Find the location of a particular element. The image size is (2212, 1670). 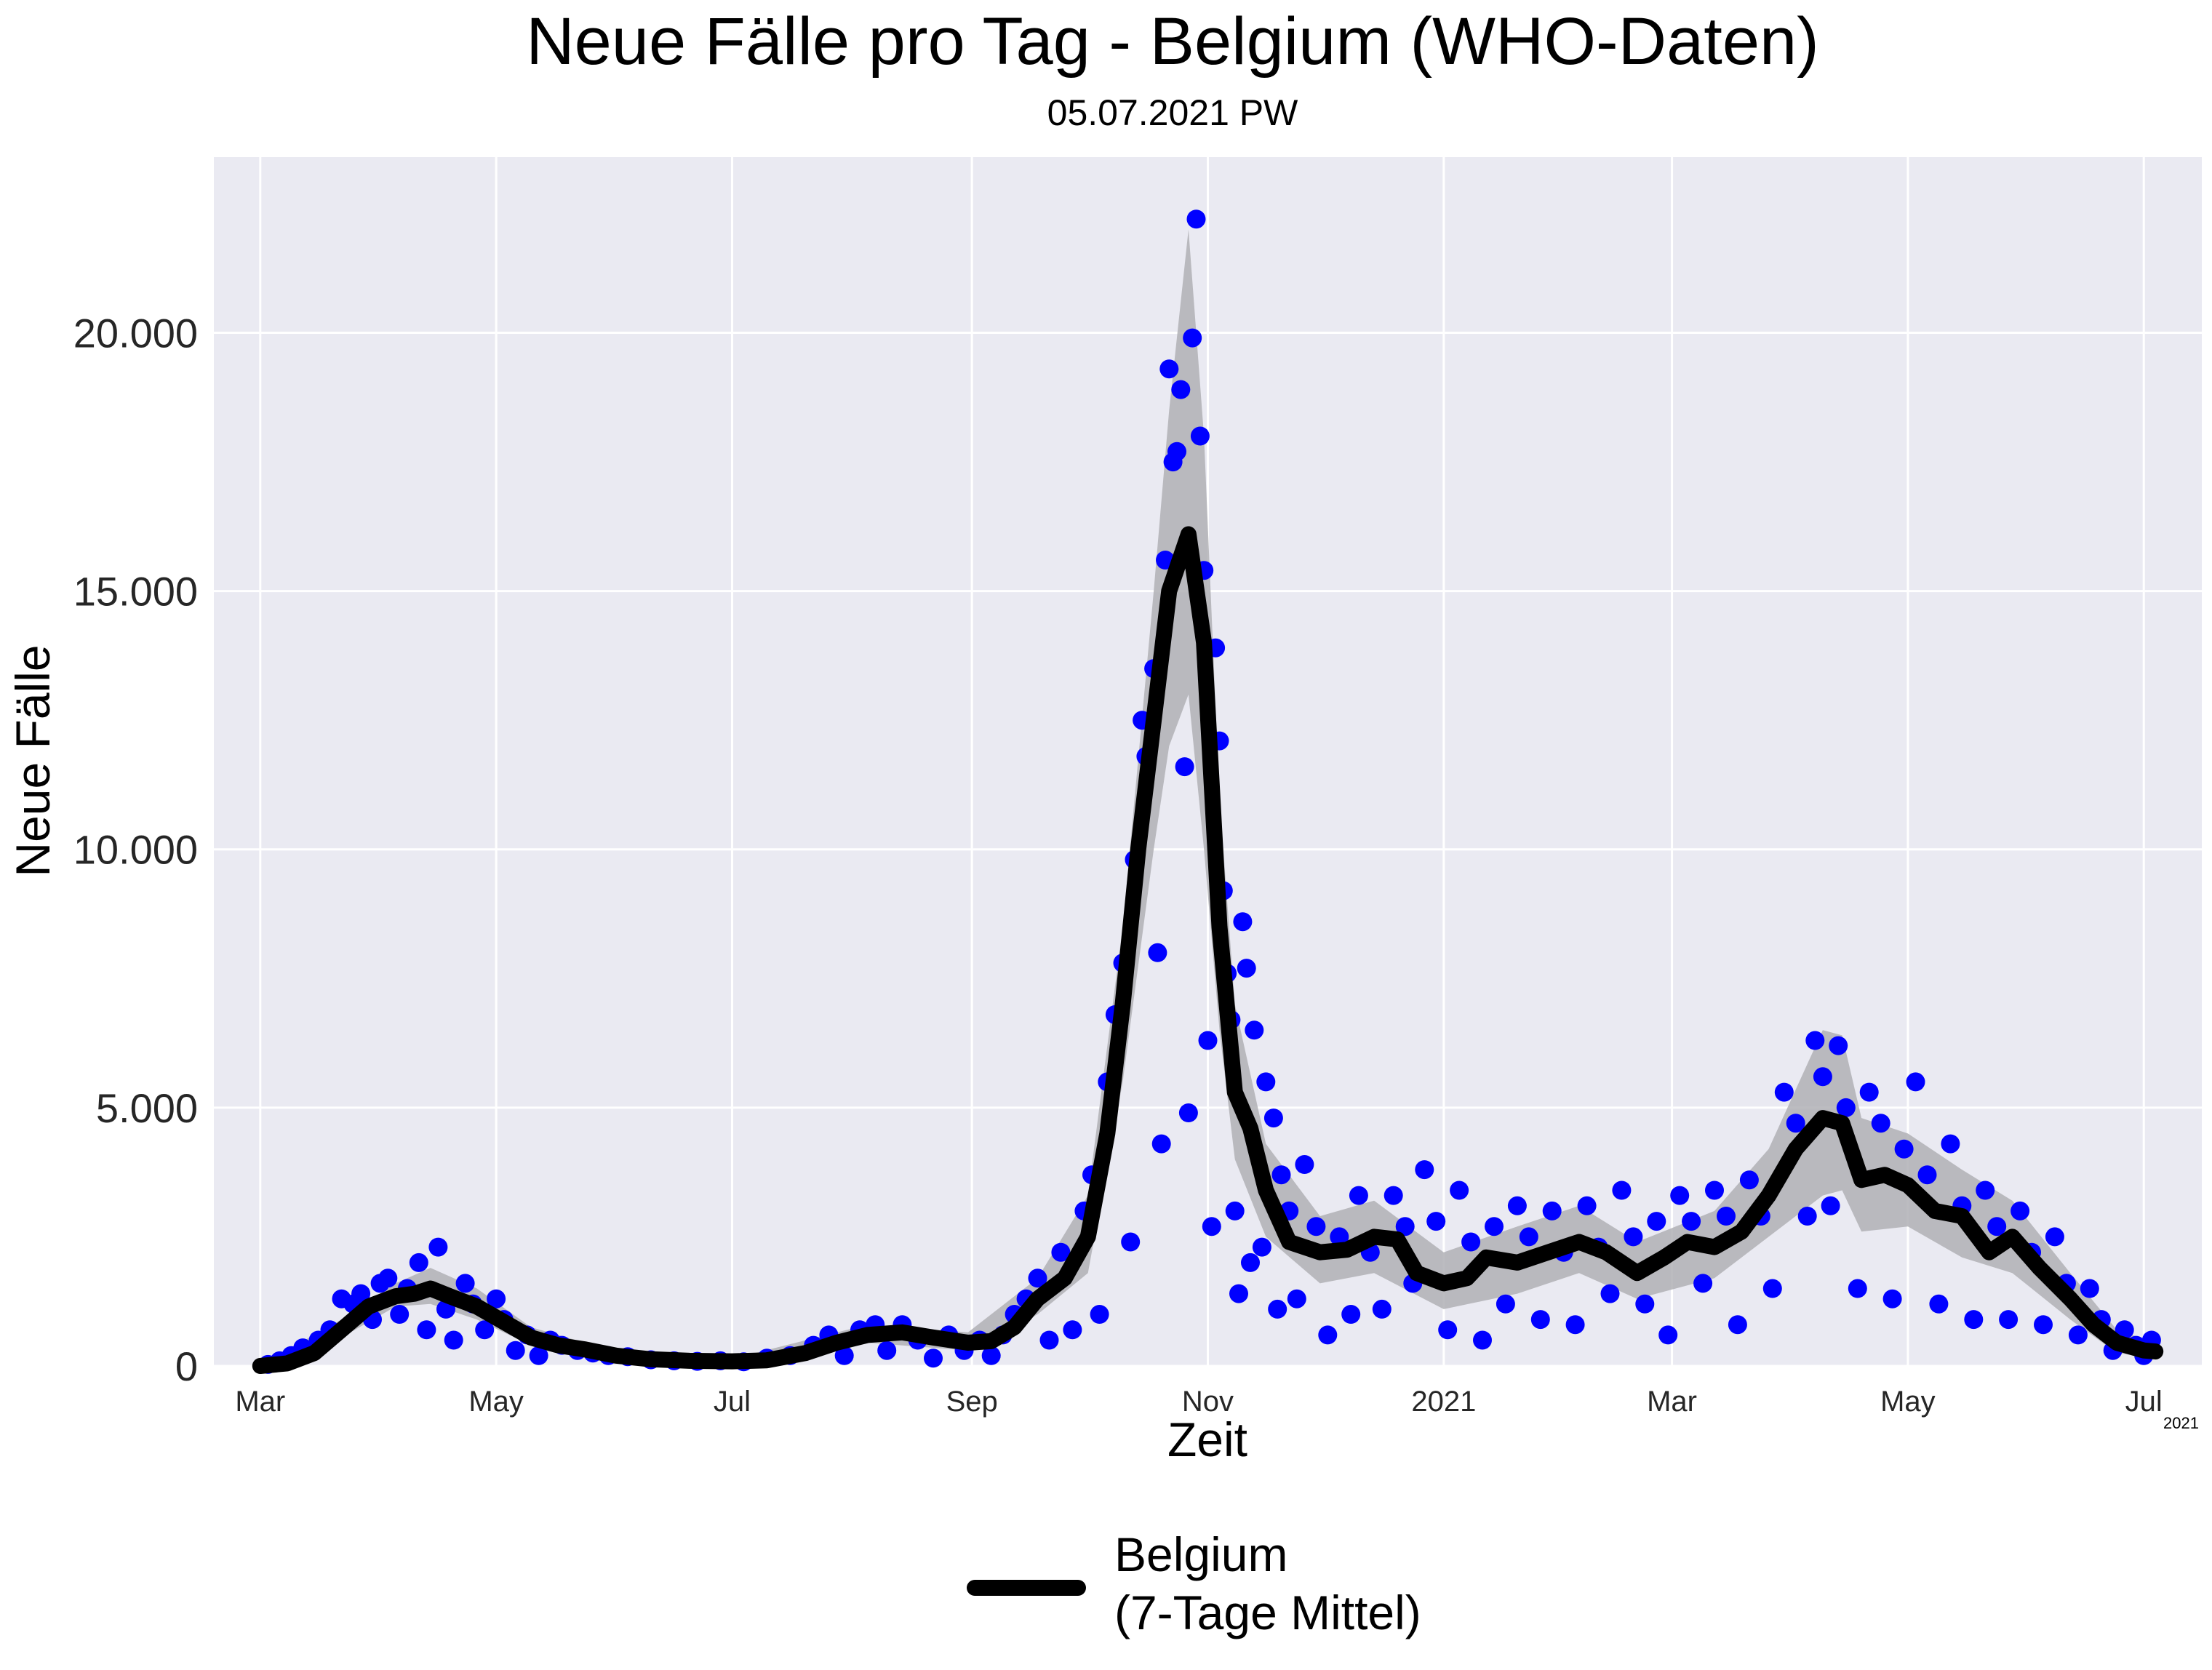

x-tick-label: Nov is located at coordinates (1208, 1402).